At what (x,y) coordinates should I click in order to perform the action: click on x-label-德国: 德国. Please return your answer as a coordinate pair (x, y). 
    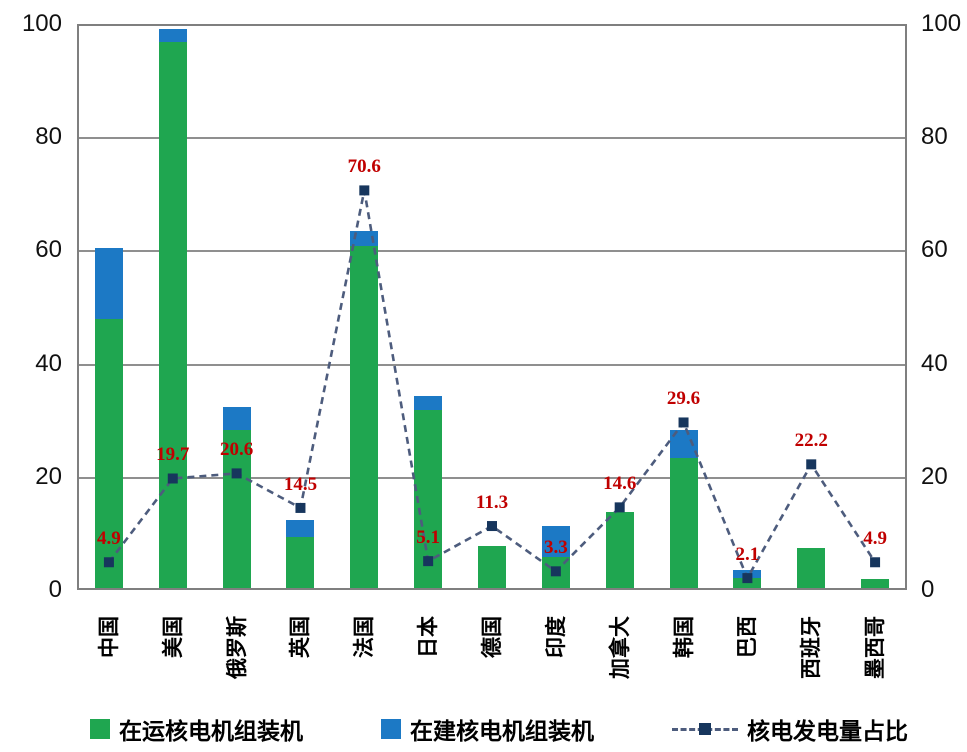
    Looking at the image, I should click on (492, 637).